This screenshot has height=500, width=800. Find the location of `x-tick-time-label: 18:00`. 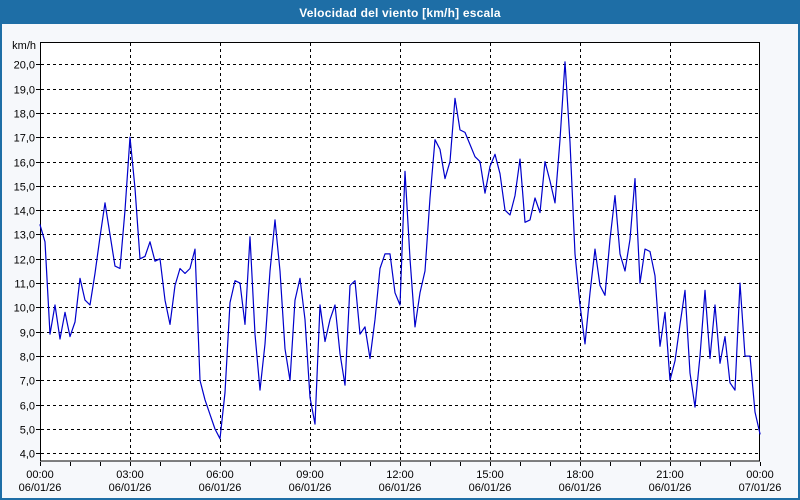

x-tick-time-label: 18:00 is located at coordinates (580, 475).